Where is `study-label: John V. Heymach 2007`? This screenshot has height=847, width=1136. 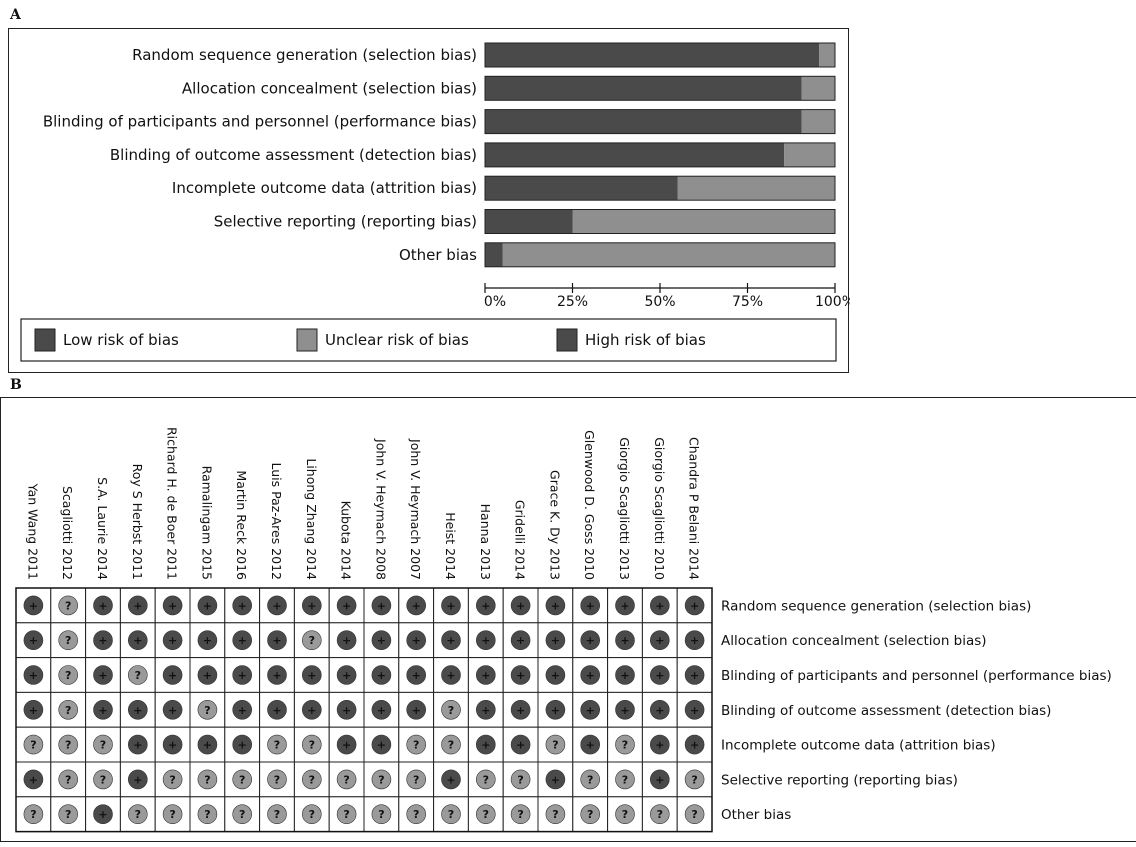
study-label: John V. Heymach 2007 is located at coordinates (415, 509).